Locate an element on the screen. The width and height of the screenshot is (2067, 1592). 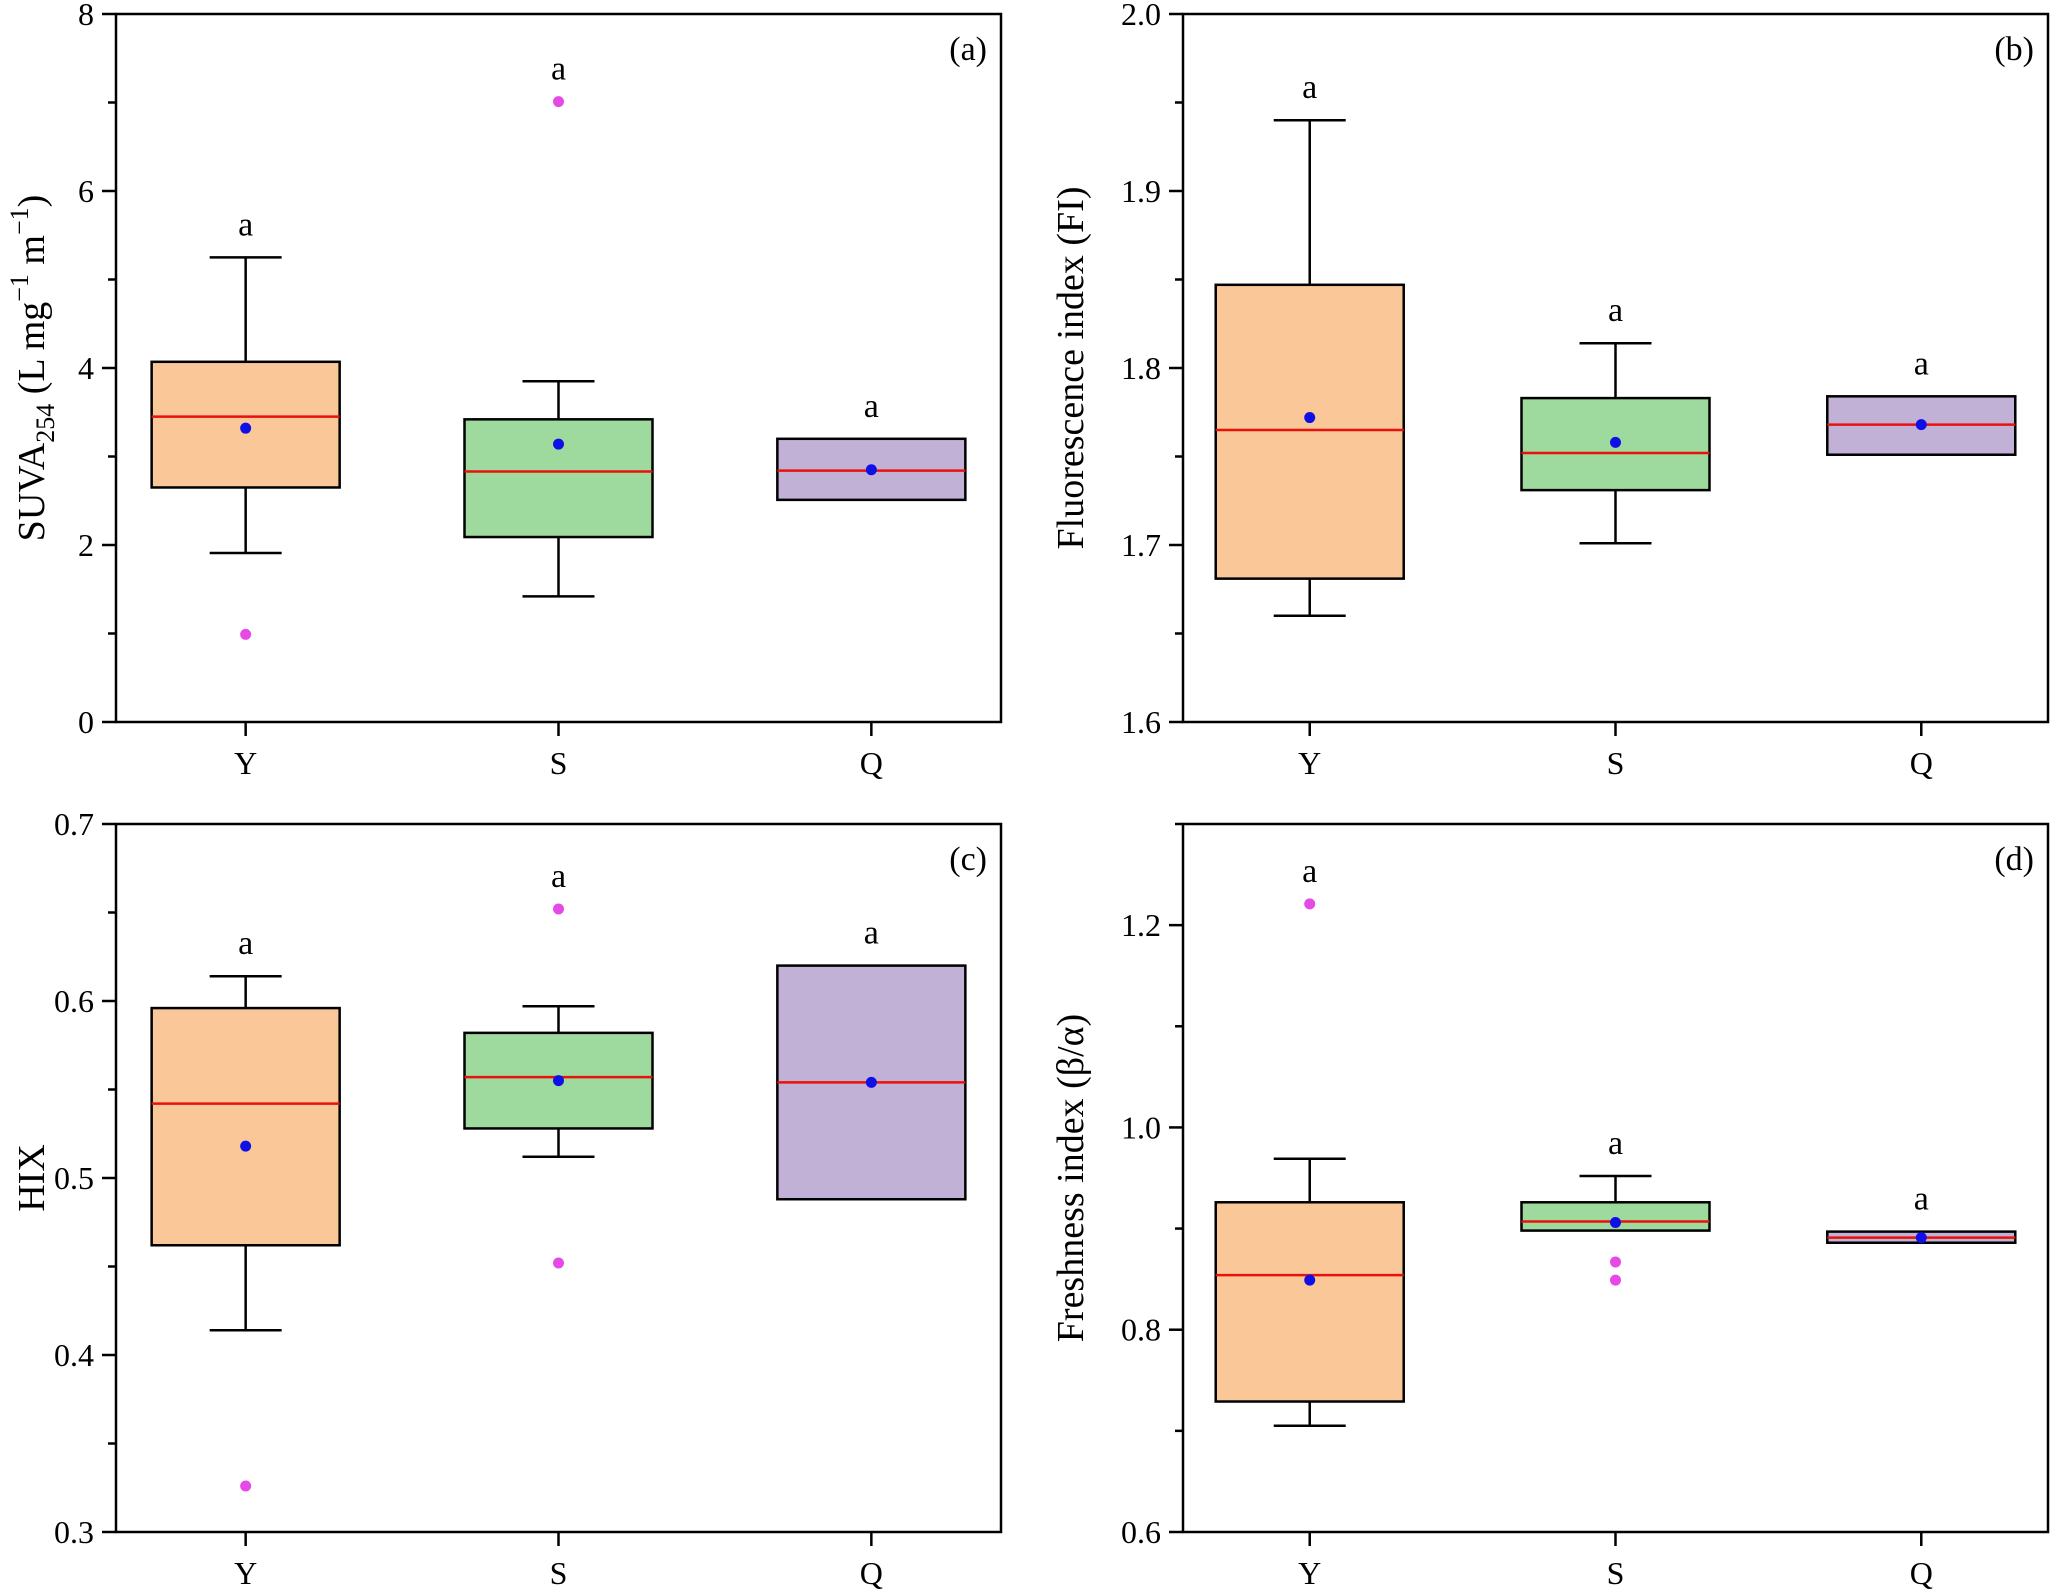
panel-c-tag: (c) is located at coordinates (968, 859).